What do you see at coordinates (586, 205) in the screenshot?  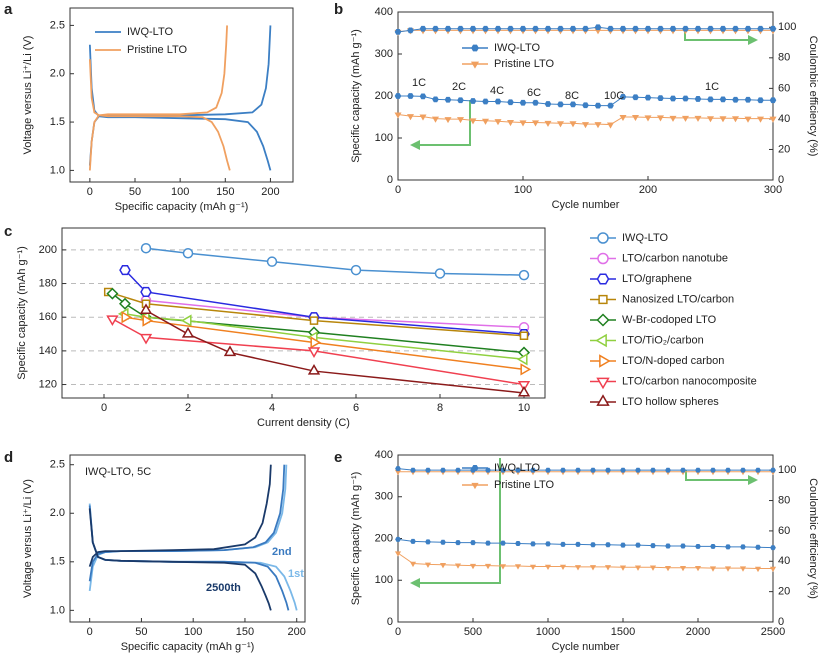 I see `x-axis-label: Cycle number` at bounding box center [586, 205].